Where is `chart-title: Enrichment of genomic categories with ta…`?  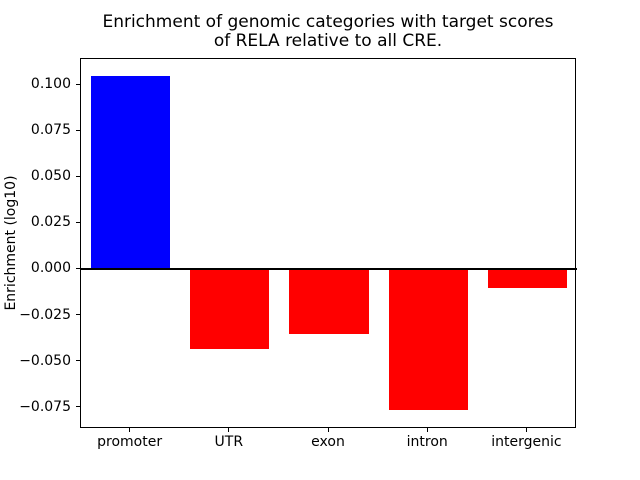
chart-title: Enrichment of genomic categories with ta… is located at coordinates (328, 31).